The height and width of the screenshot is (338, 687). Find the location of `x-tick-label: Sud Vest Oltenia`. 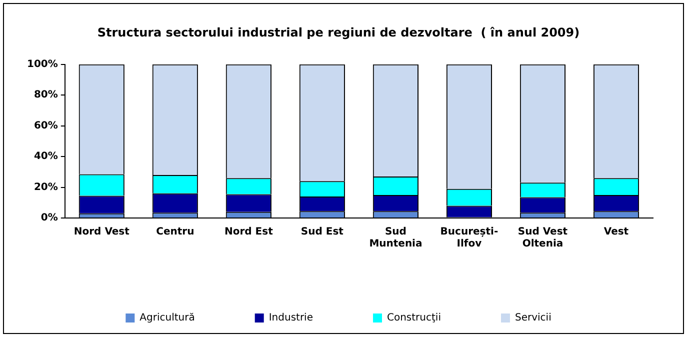

x-tick-label: Sud Vest Oltenia is located at coordinates (543, 238).